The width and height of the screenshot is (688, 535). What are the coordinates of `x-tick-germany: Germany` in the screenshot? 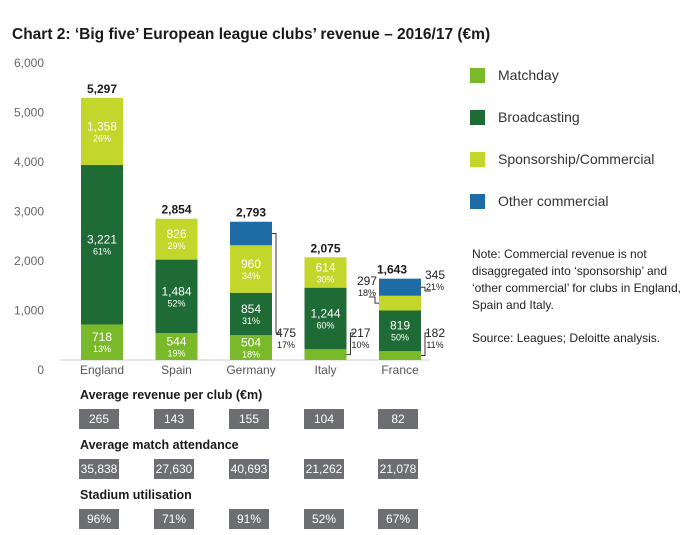 It's located at (250, 370).